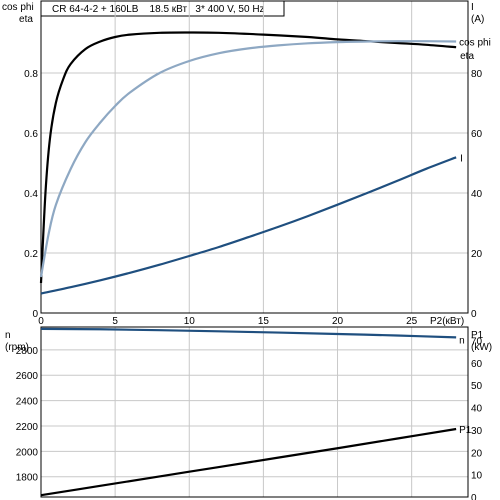 The width and height of the screenshot is (500, 500). Describe the element at coordinates (477, 254) in the screenshot. I see `top-right-tick-label: 20` at that location.